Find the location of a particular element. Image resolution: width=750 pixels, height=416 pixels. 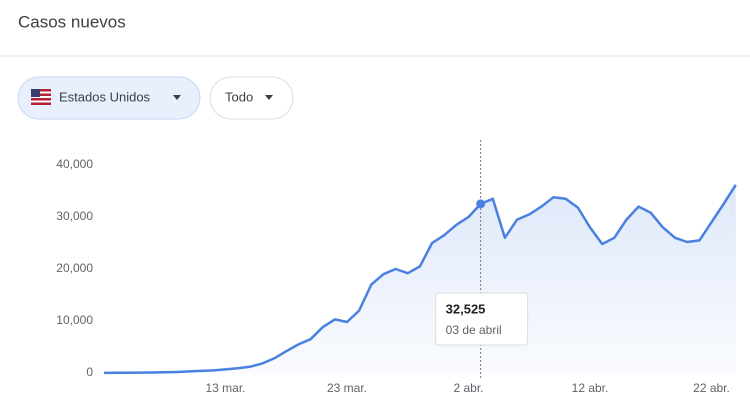

x-tick-label: 22 abr. is located at coordinates (711, 388).